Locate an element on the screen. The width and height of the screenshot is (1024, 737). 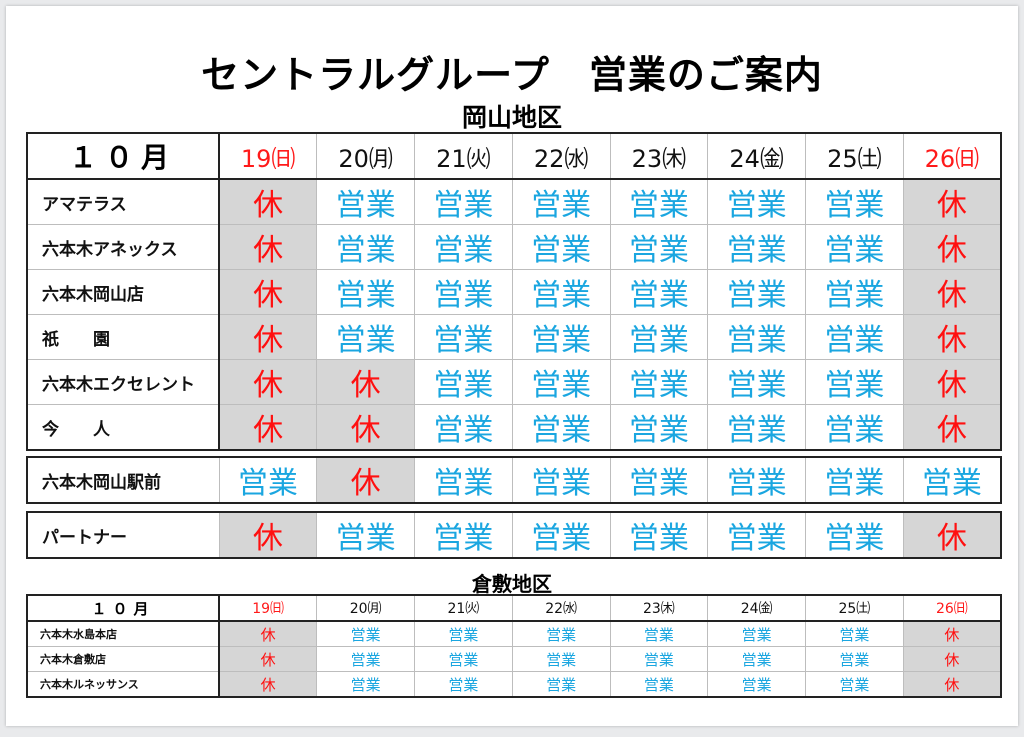
day-header: 20㈪ is located at coordinates (365, 156).